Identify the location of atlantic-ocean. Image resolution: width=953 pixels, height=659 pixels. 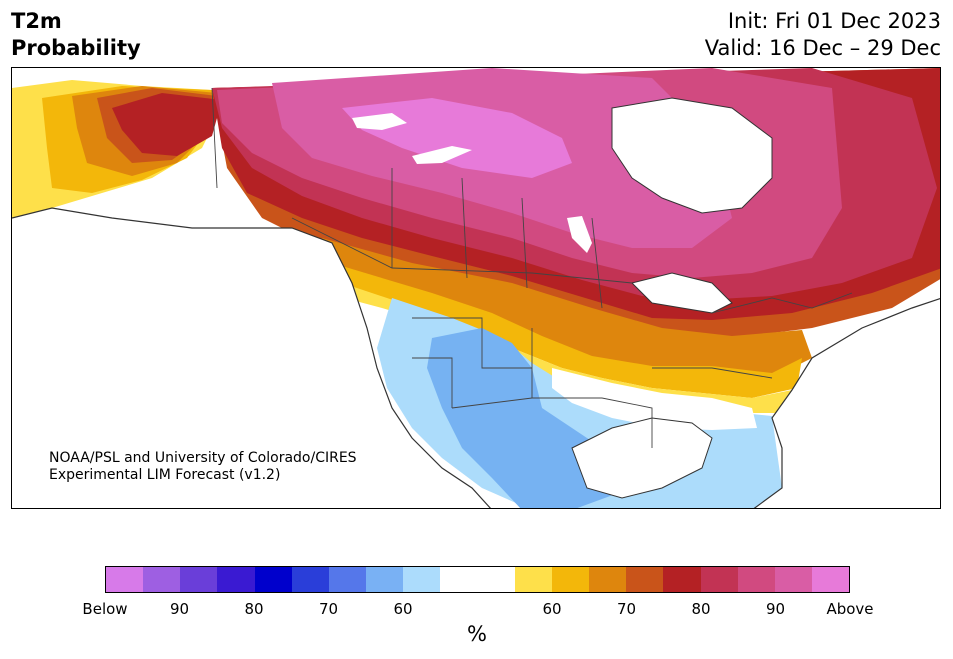
(847, 403).